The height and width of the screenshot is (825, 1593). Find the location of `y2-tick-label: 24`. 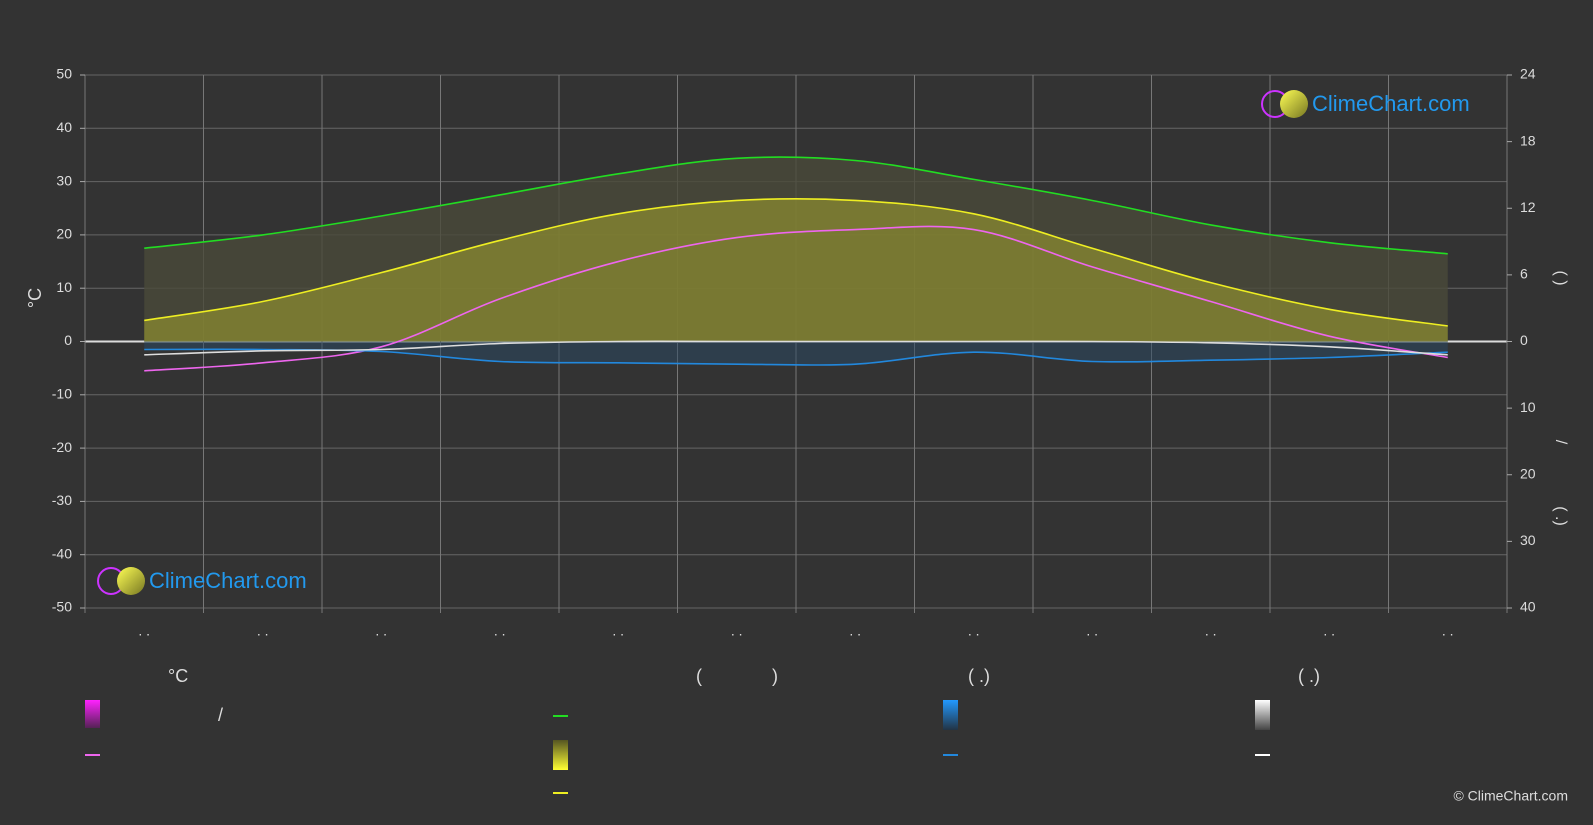

y2-tick-label: 24 is located at coordinates (1528, 74).